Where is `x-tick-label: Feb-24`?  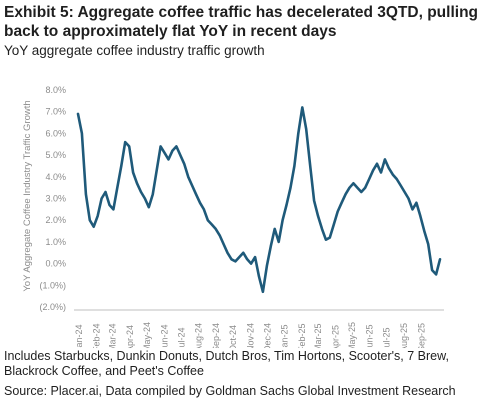
x-tick-label: Feb-24 is located at coordinates (96, 335).